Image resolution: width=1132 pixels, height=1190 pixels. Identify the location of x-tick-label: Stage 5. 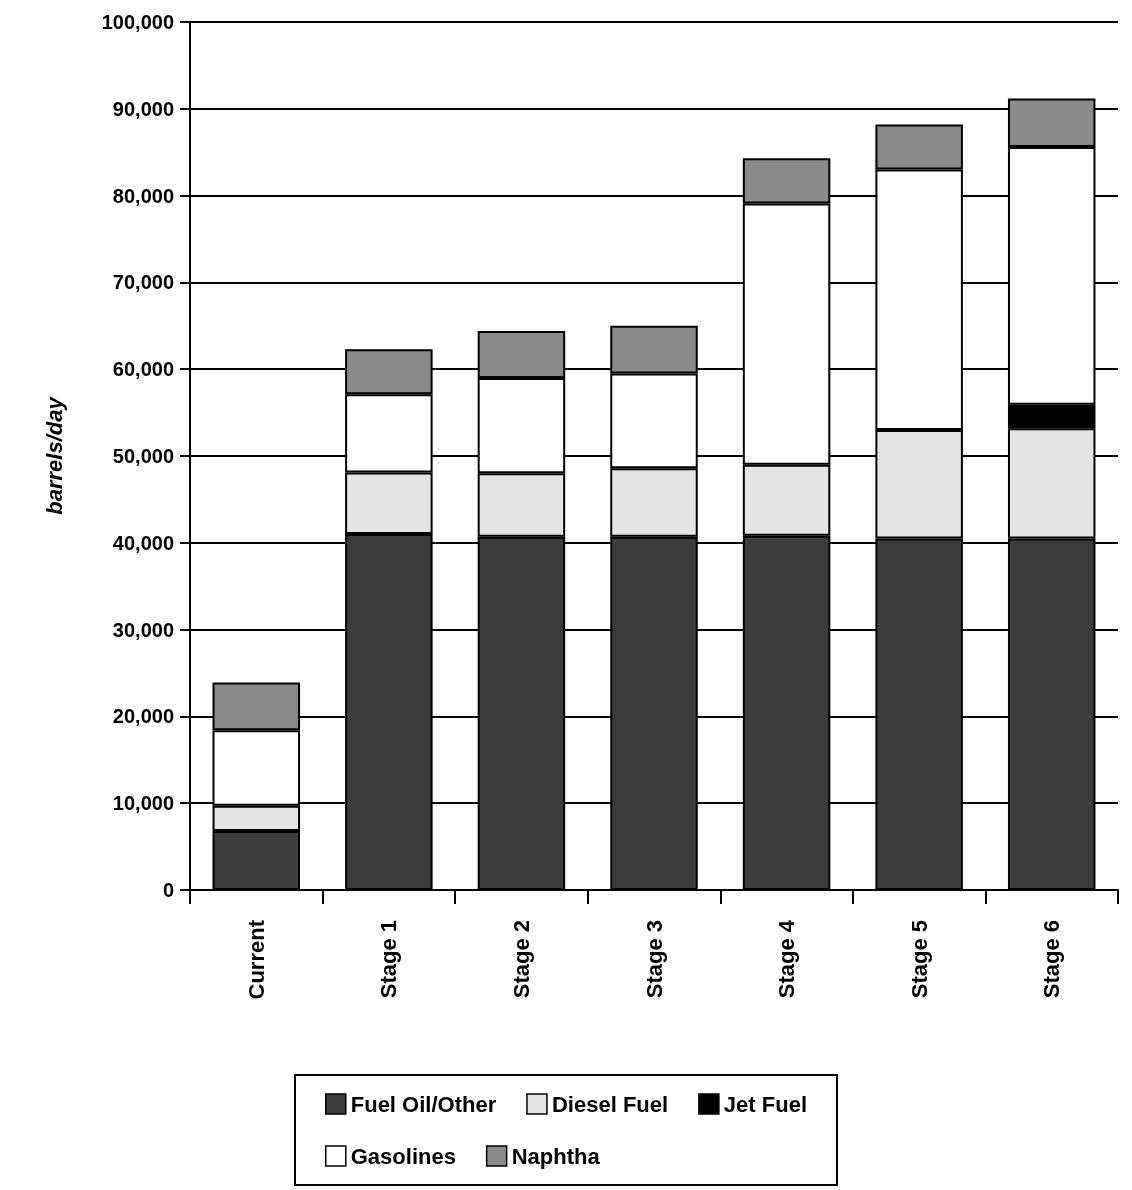
(919, 959).